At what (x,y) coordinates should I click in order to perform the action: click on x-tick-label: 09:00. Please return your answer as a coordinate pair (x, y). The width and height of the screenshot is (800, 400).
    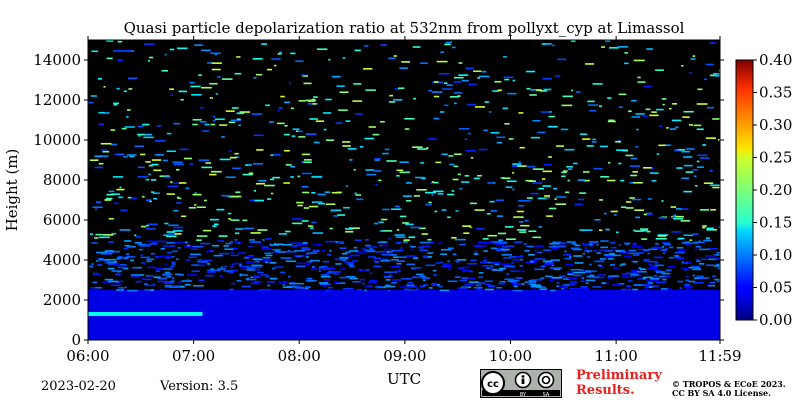
    Looking at the image, I should click on (404, 356).